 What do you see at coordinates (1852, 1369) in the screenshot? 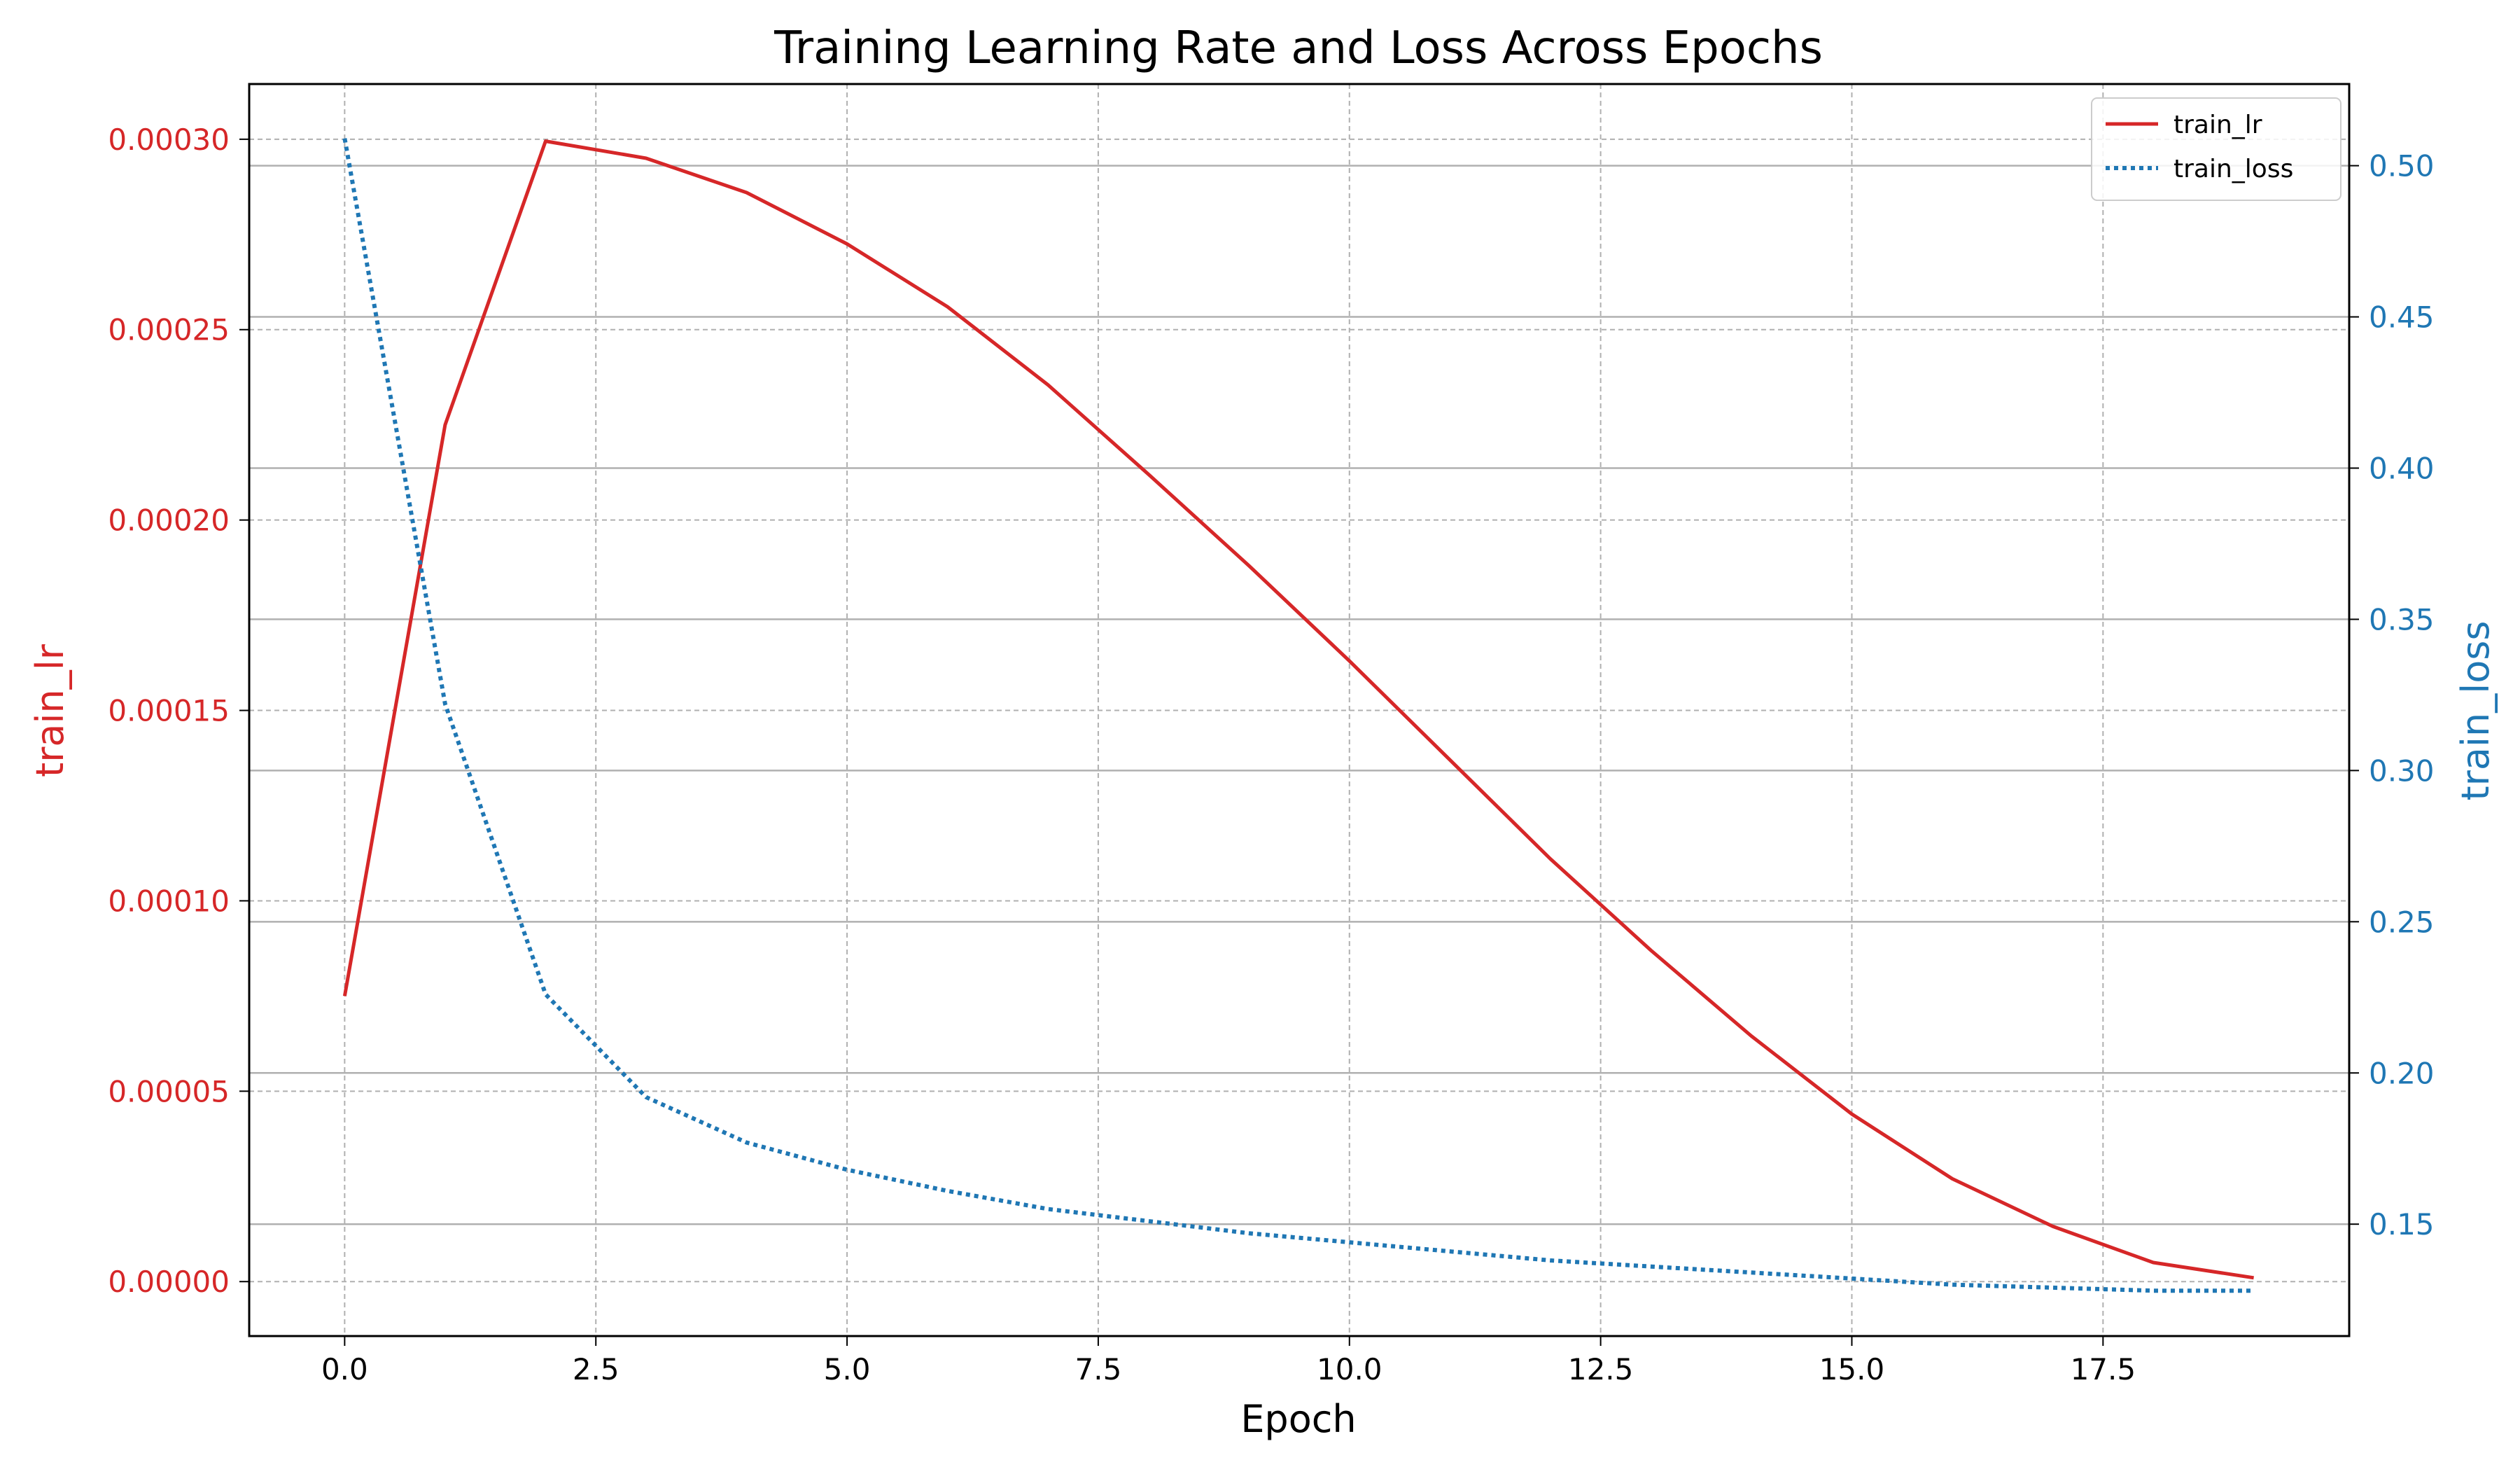
I see `x-tick-label: 15.0` at bounding box center [1852, 1369].